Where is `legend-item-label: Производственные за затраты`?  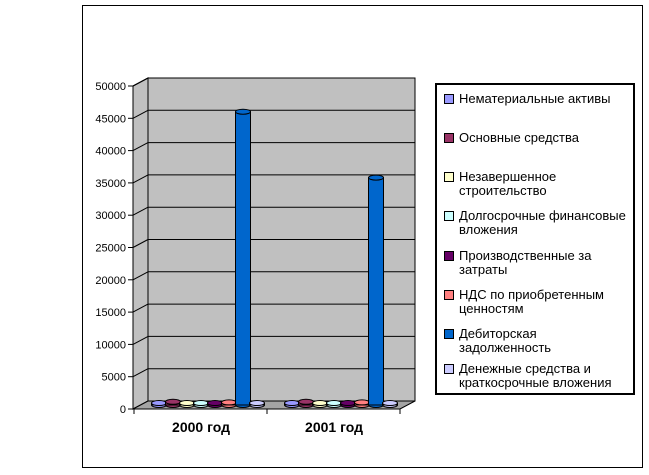
legend-item-label: Производственные за затраты is located at coordinates (525, 262).